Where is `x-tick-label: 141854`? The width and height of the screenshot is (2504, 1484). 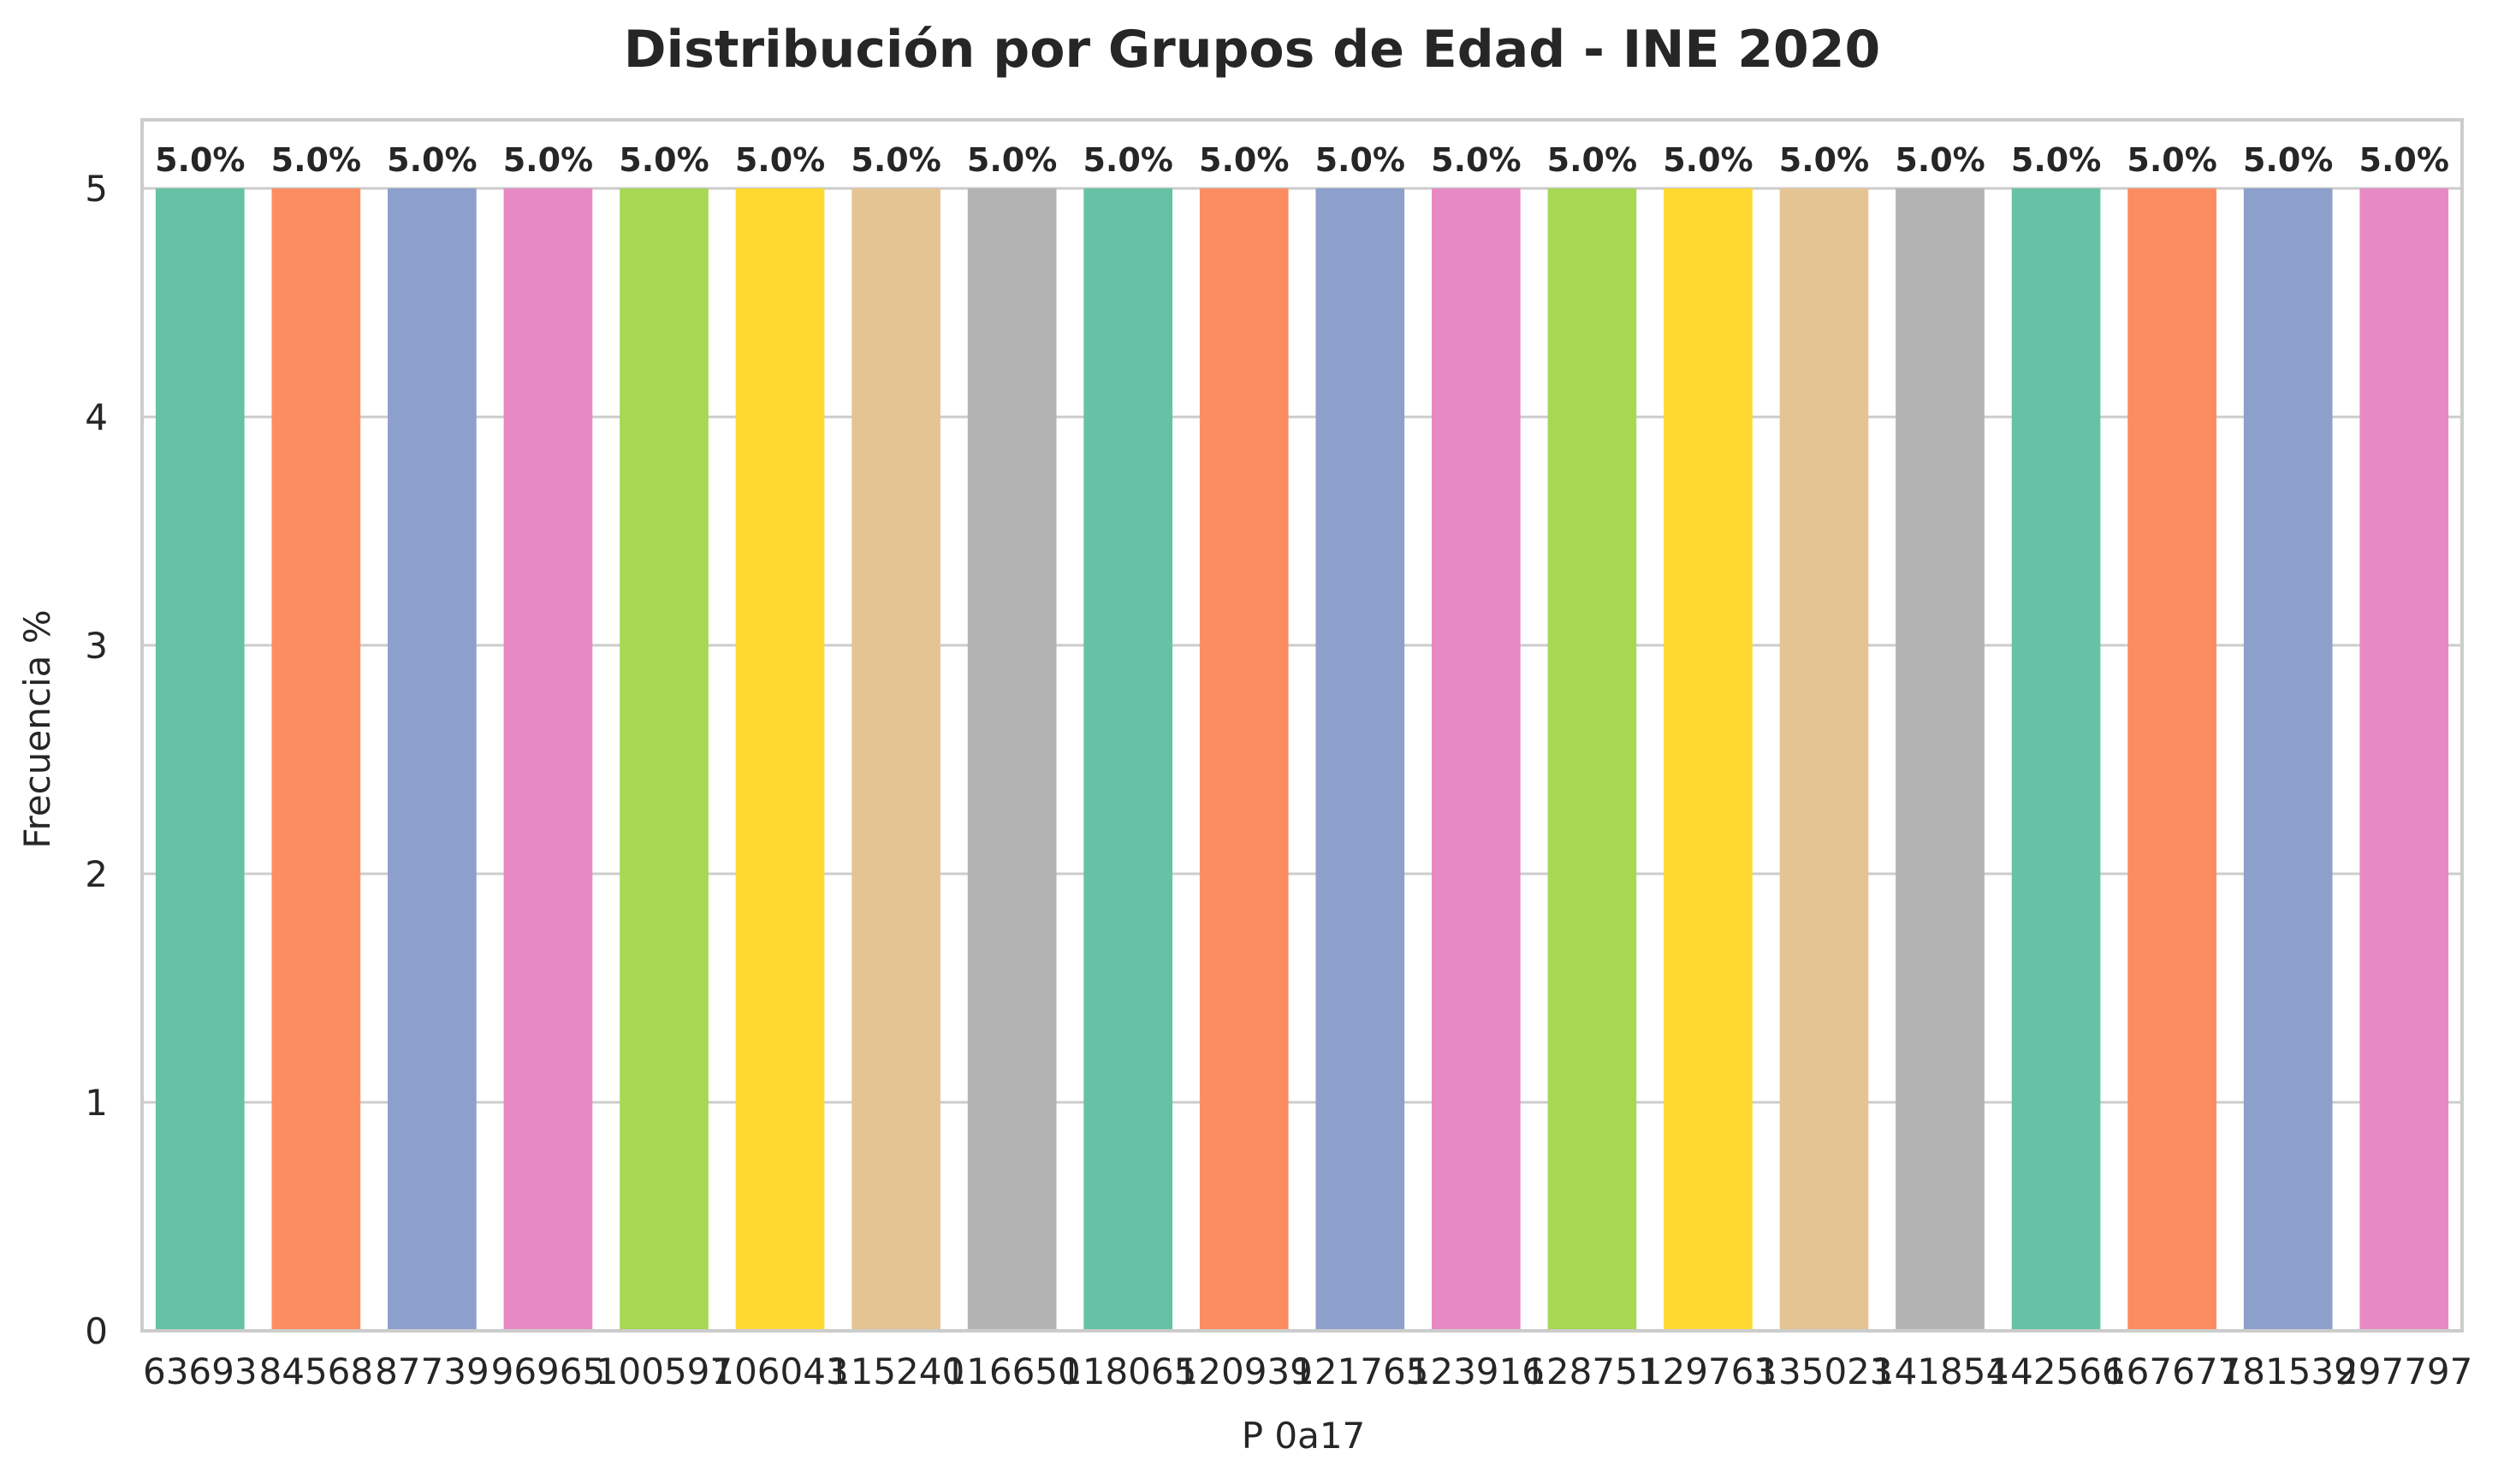 x-tick-label: 141854 is located at coordinates (1940, 1371).